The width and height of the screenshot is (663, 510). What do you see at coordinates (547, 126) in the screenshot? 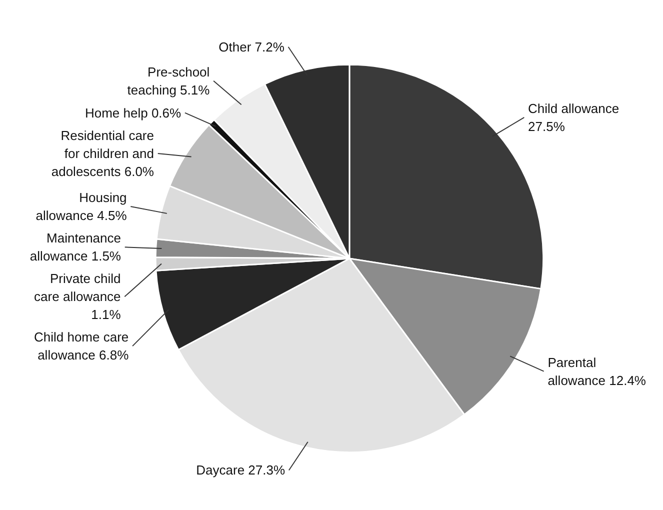
I see `data-label: 27.5%` at bounding box center [547, 126].